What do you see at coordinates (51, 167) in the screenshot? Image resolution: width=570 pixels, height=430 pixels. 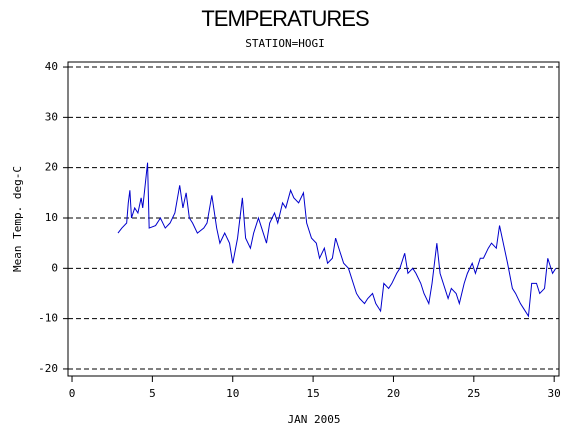 I see `y-tick-label: 20` at bounding box center [51, 167].